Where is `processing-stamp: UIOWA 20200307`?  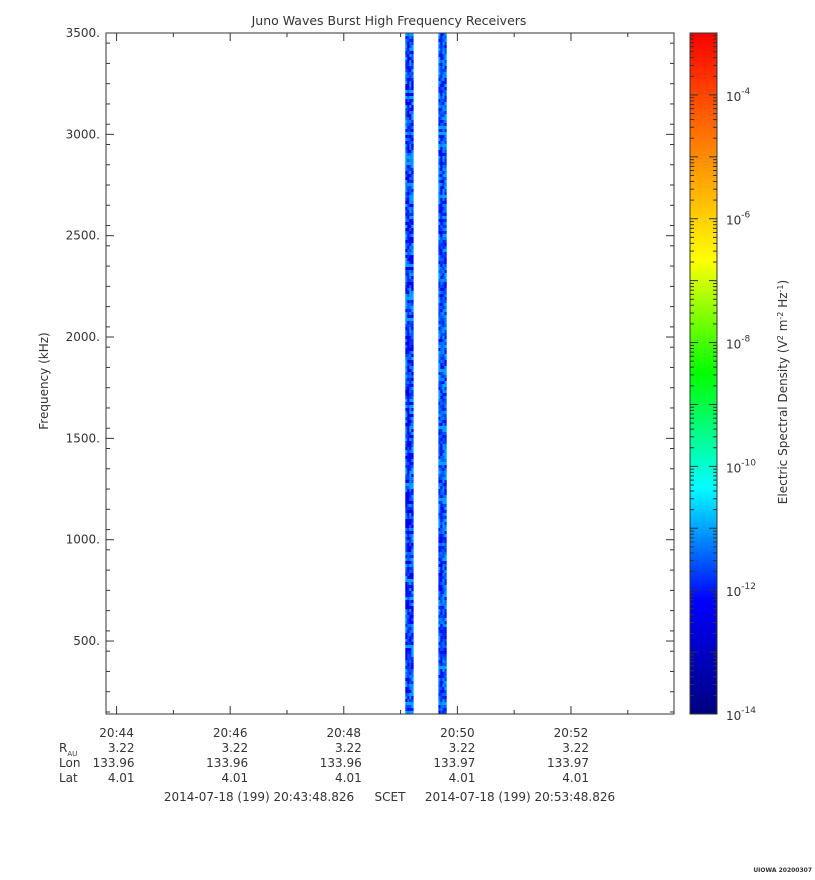 processing-stamp: UIOWA 20200307 is located at coordinates (782, 870).